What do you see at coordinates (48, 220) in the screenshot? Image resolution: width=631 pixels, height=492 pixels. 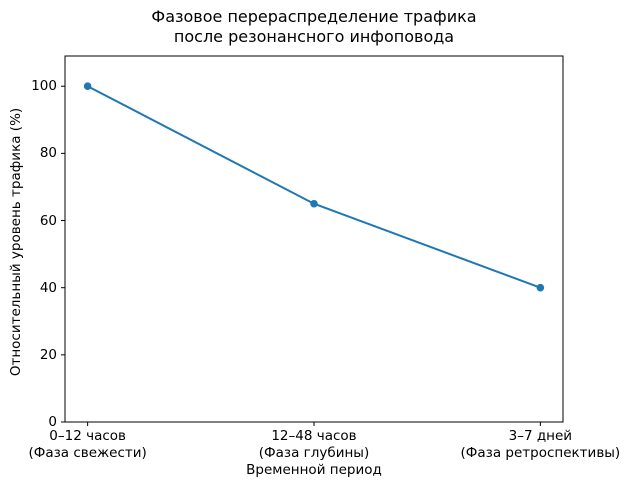 I see `y-tick-label: 60` at bounding box center [48, 220].